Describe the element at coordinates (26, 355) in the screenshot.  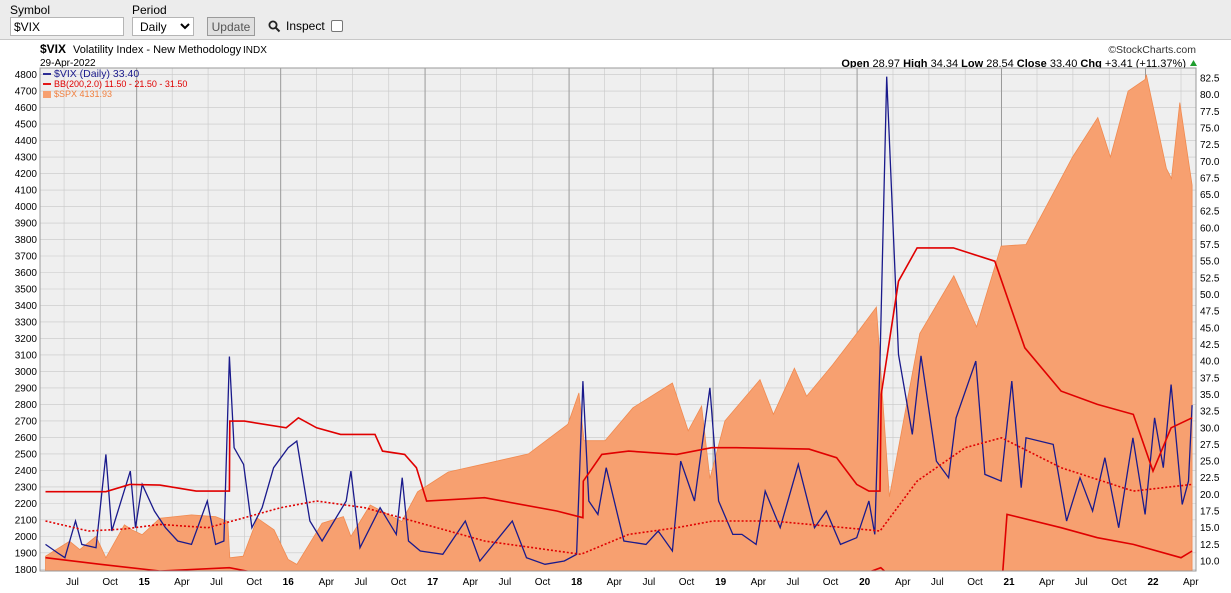
I see `y-left-tick-label: 3100` at that location.